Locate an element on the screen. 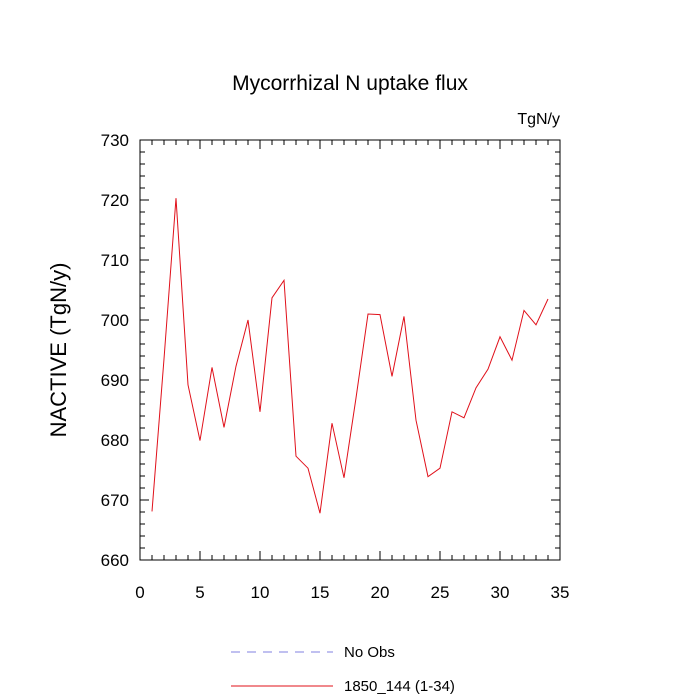 The image size is (700, 700). y-tick-label: 660 is located at coordinates (115, 560).